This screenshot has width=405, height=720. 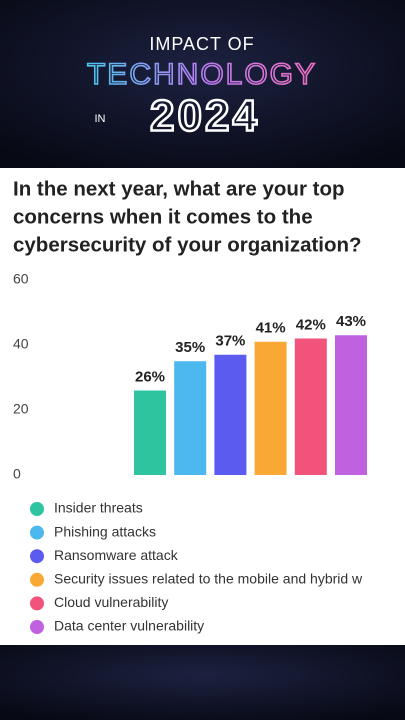 I want to click on header-year: 2024, so click(x=205, y=116).